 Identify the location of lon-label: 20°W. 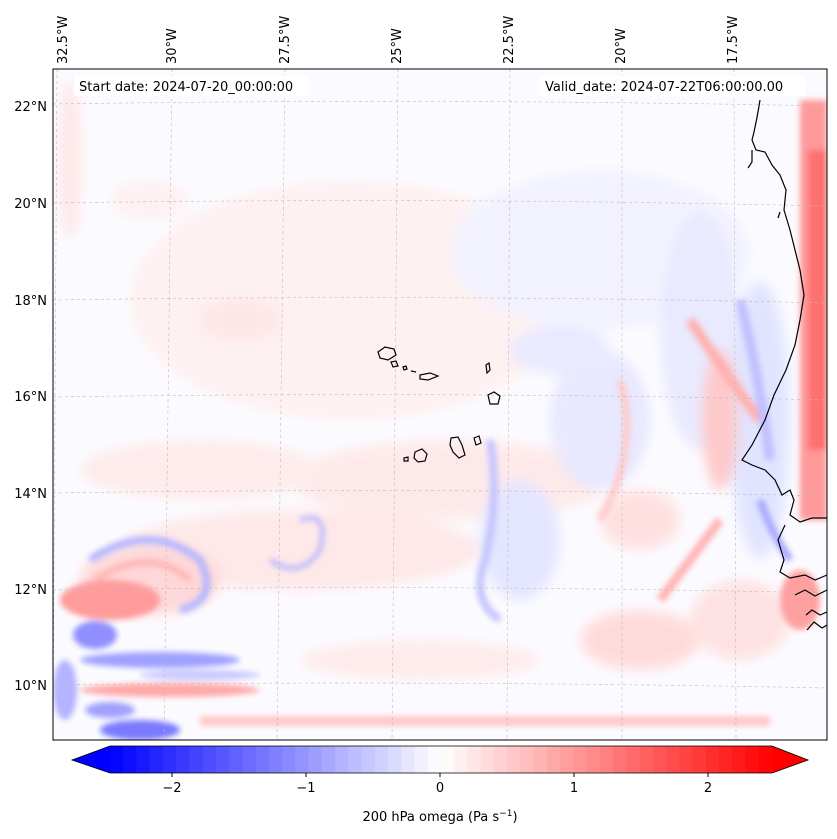
(621, 46).